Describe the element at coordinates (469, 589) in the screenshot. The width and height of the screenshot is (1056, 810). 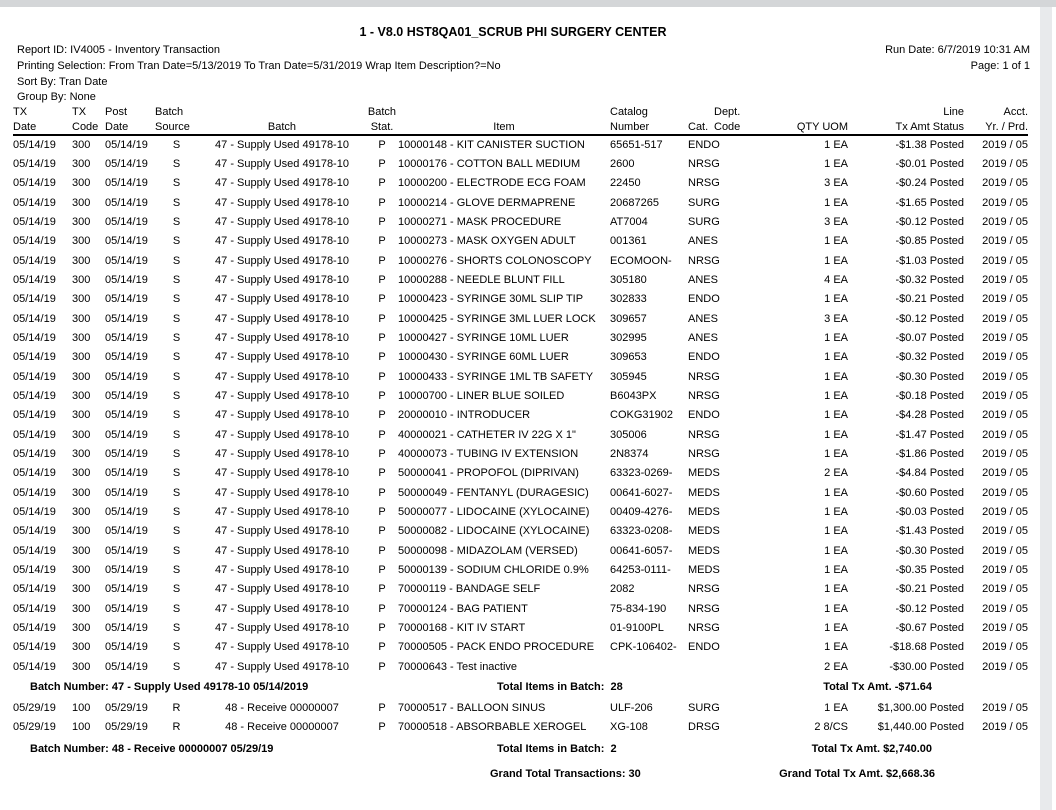
I see `cell-item: 70000119 - BANDAGE SELF` at that location.